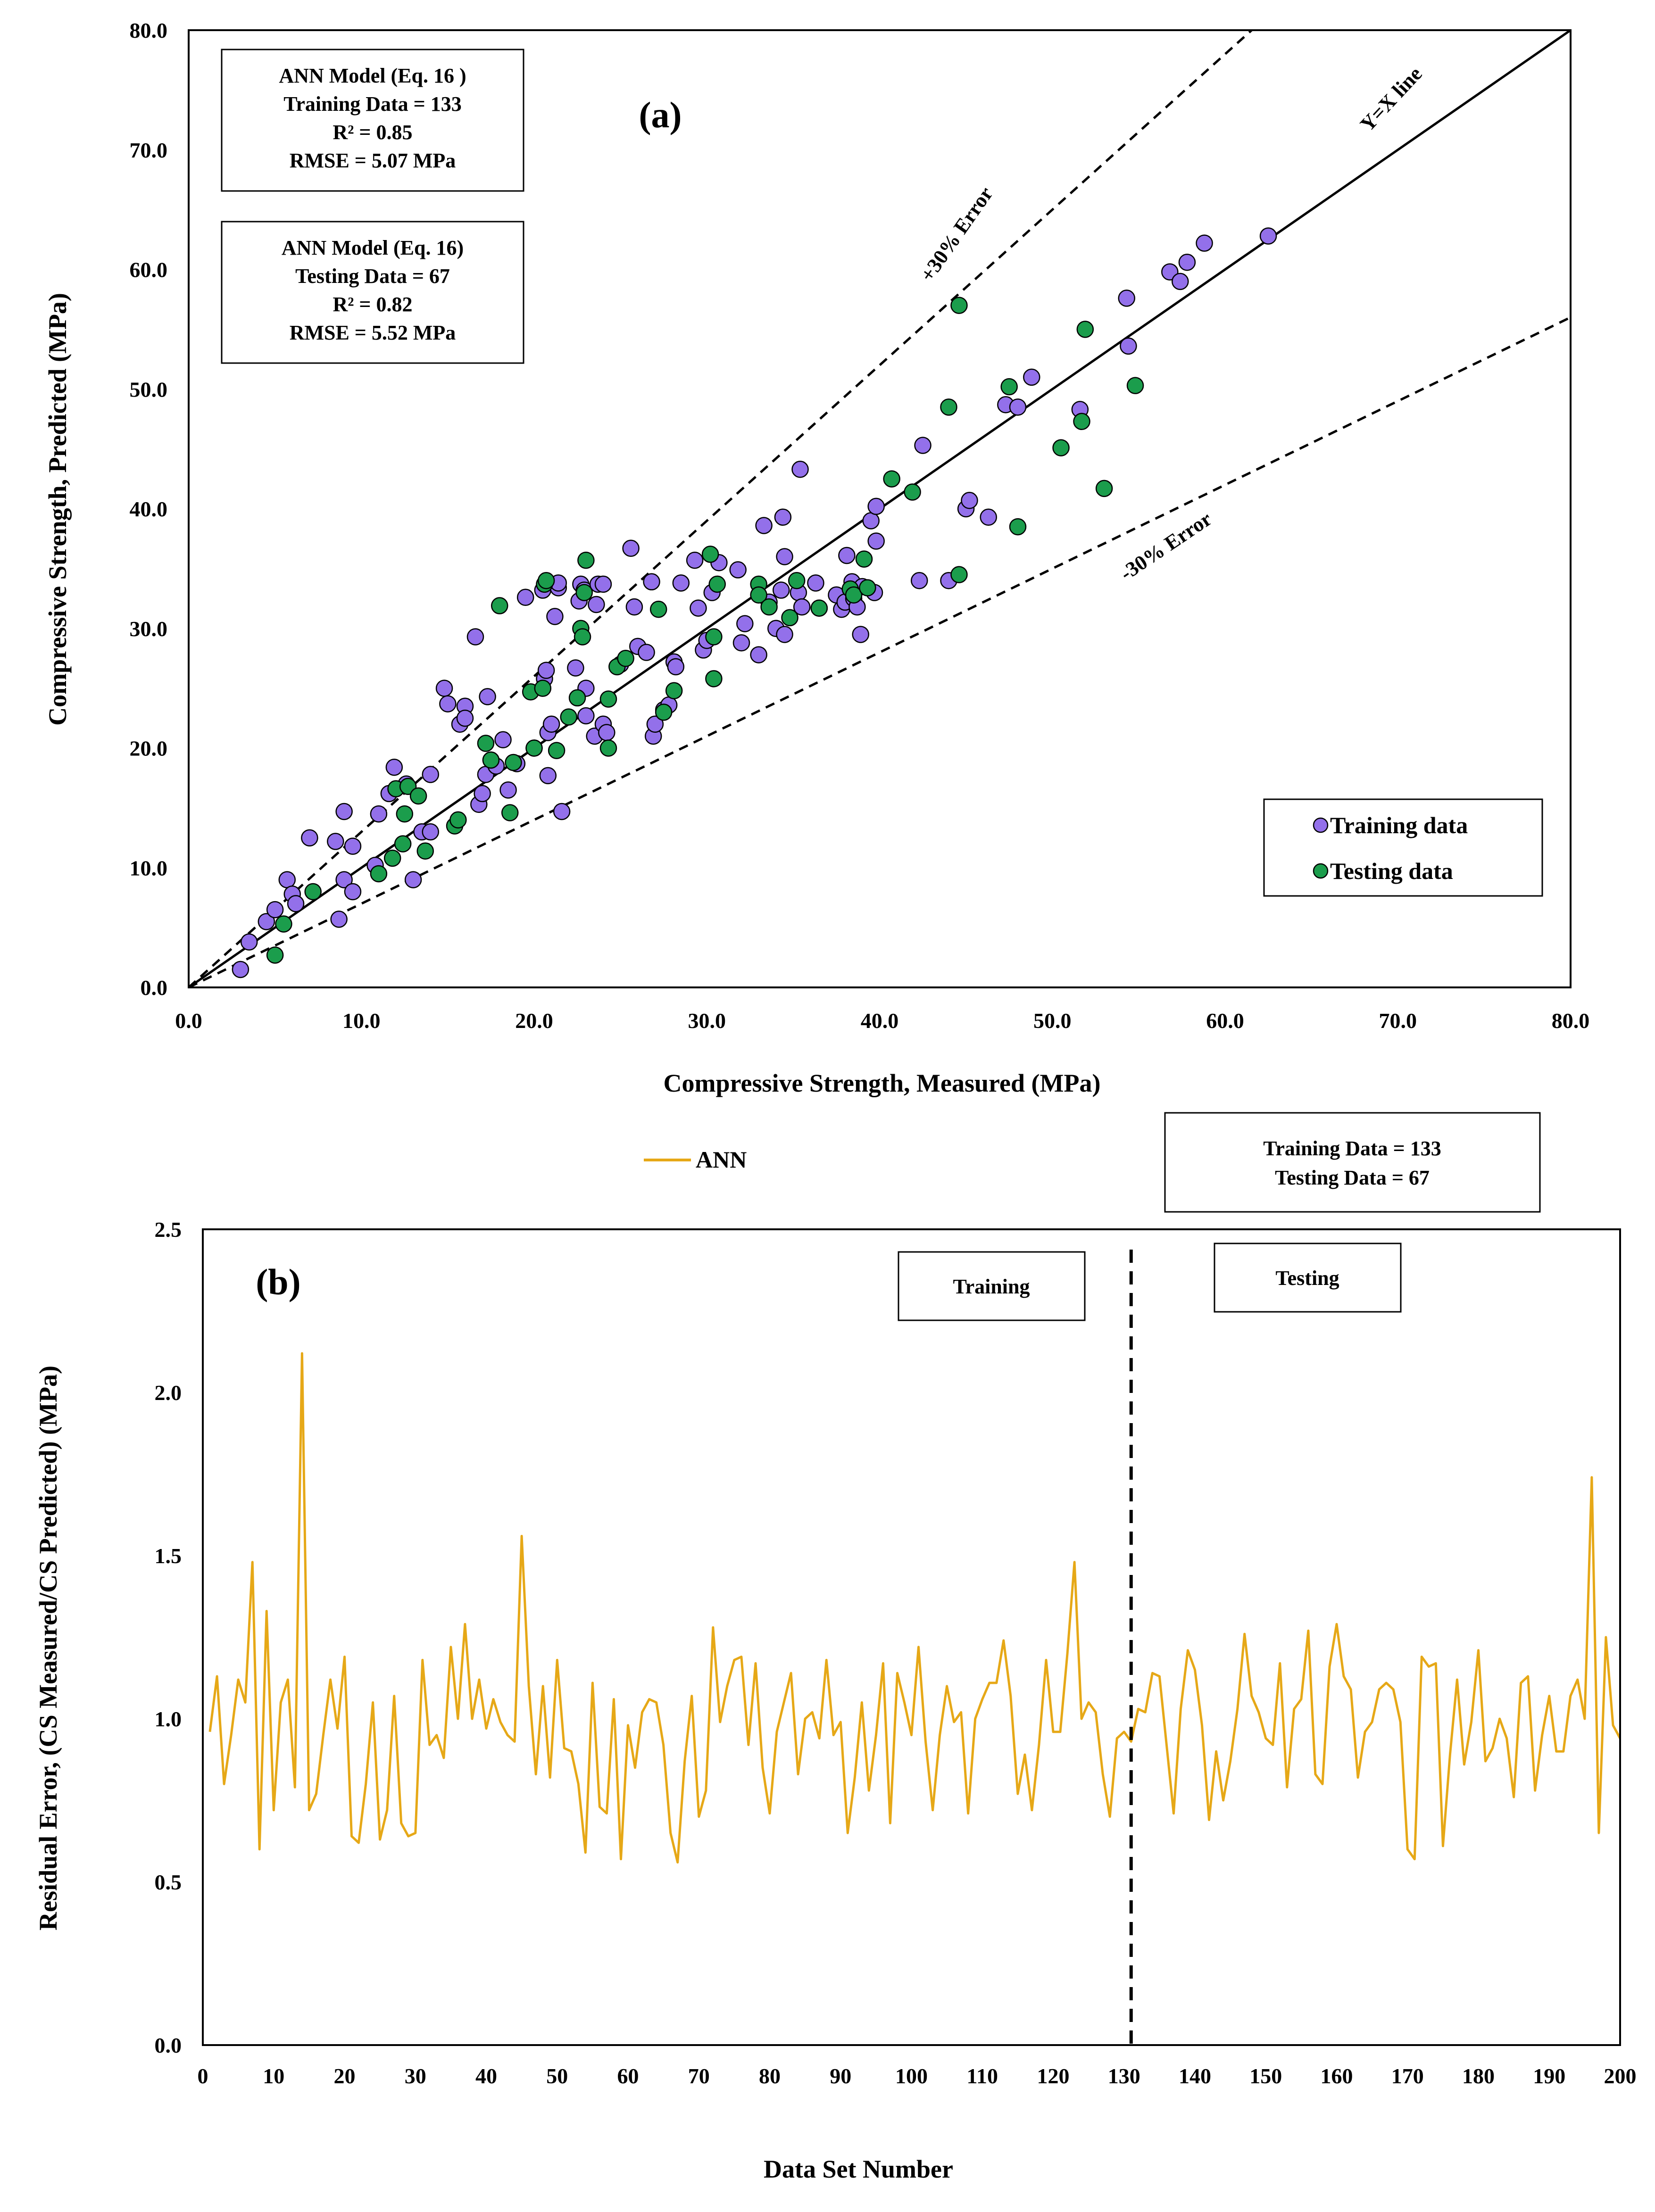  What do you see at coordinates (273, 2076) in the screenshot?
I see `panel-b-x-tick-label: 10` at bounding box center [273, 2076].